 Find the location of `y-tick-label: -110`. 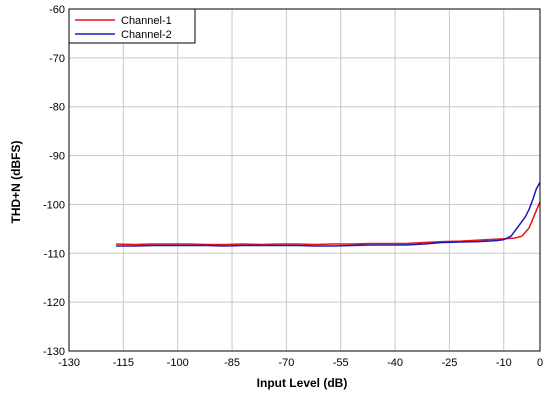

y-tick-label: -110 is located at coordinates (54, 254).